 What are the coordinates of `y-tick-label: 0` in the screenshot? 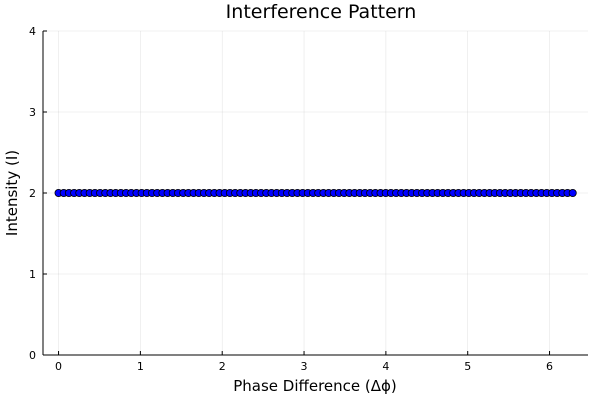 It's located at (32, 355).